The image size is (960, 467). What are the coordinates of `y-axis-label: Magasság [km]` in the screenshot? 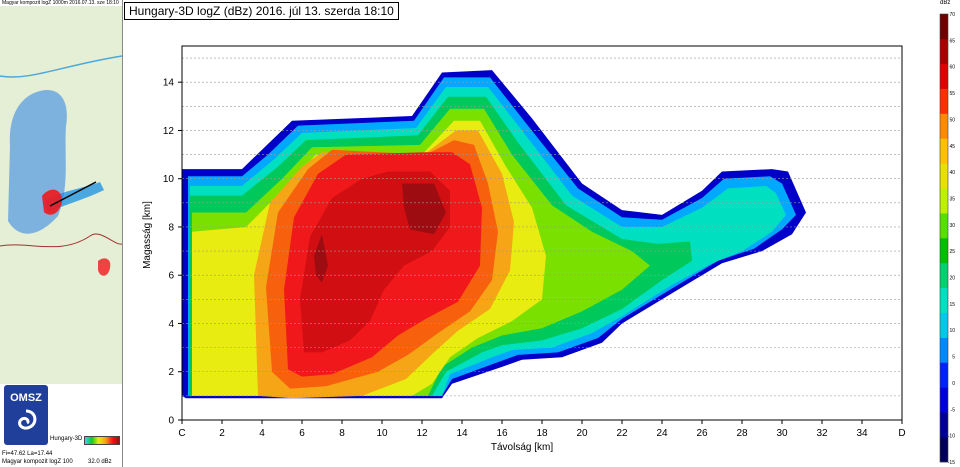 It's located at (147, 235).